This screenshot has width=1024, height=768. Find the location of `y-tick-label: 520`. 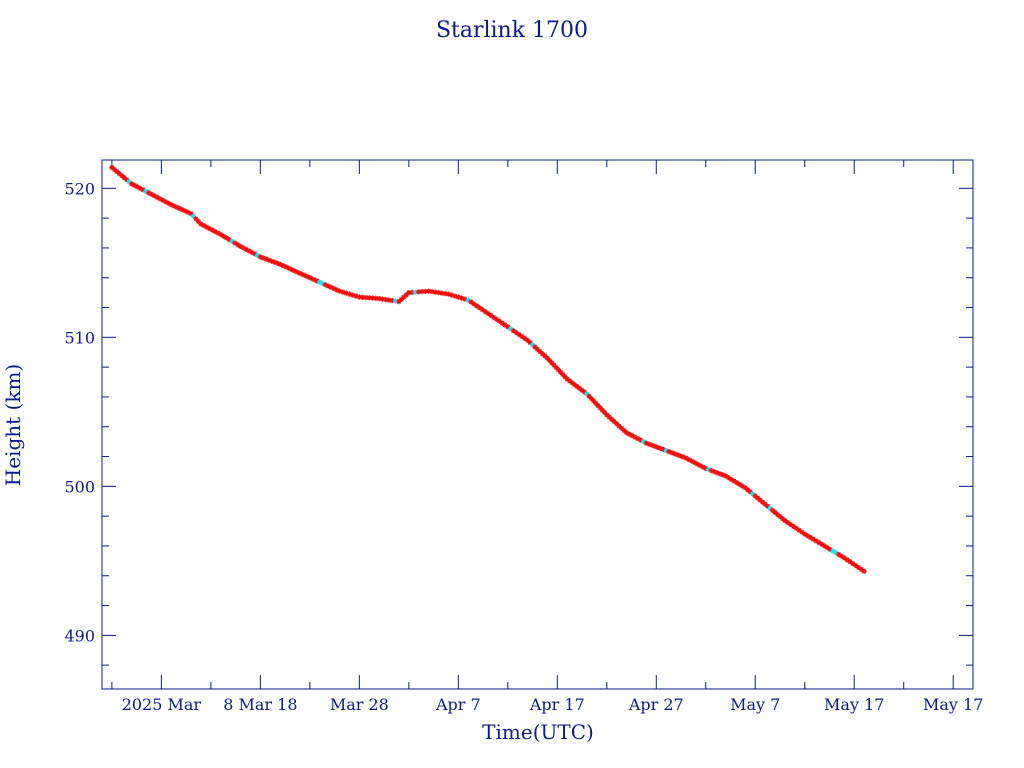

y-tick-label: 520 is located at coordinates (79, 188).